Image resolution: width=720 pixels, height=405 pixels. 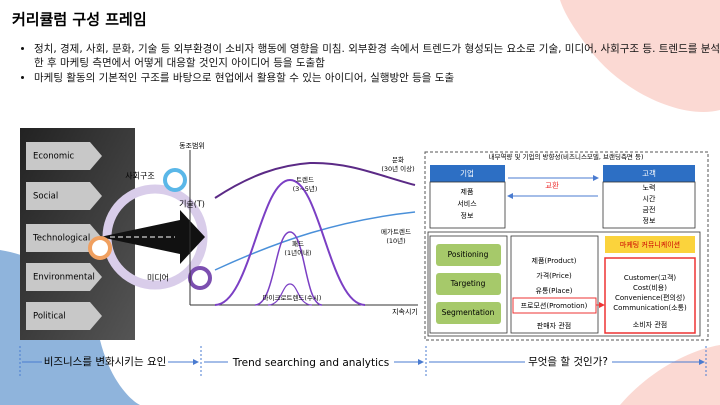 I want to click on box-item: 금전, so click(x=649, y=209).